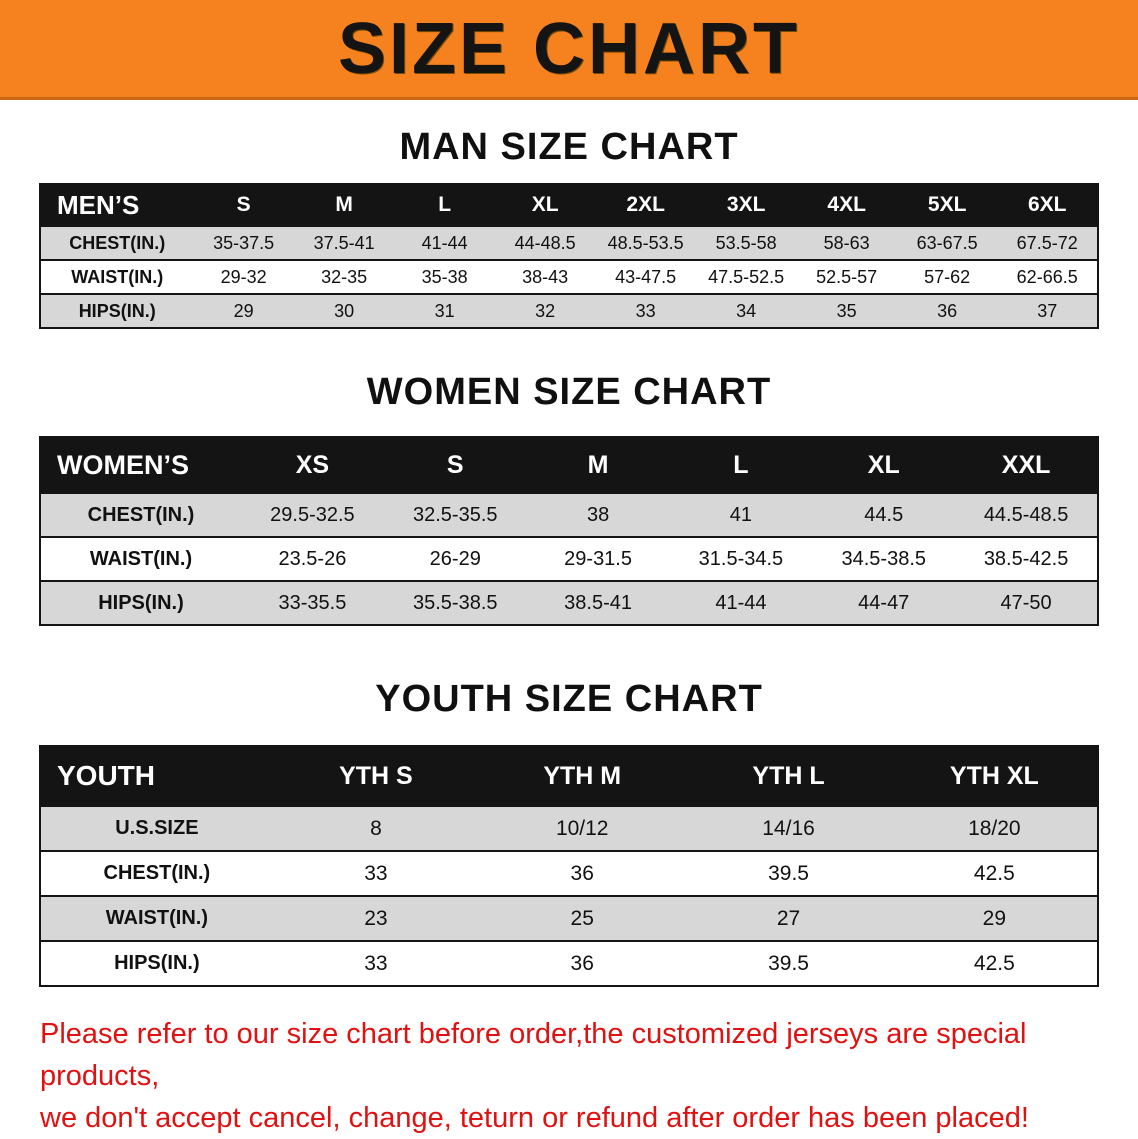 The height and width of the screenshot is (1139, 1138). What do you see at coordinates (569, 311) in the screenshot?
I see `table-row: HIPS(IN.) 29 30 31 32 33 34 35 36 37` at bounding box center [569, 311].